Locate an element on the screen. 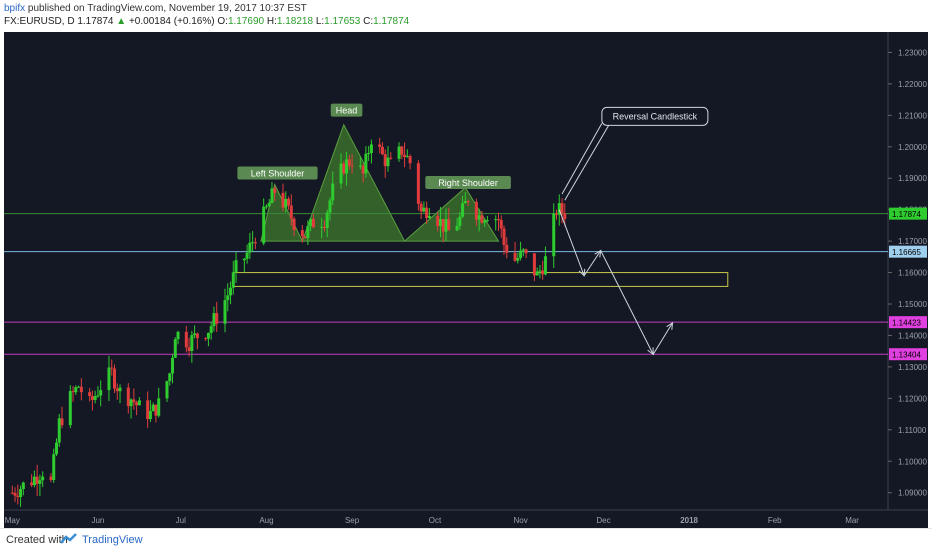  low-value: 1.17653 is located at coordinates (342, 21).